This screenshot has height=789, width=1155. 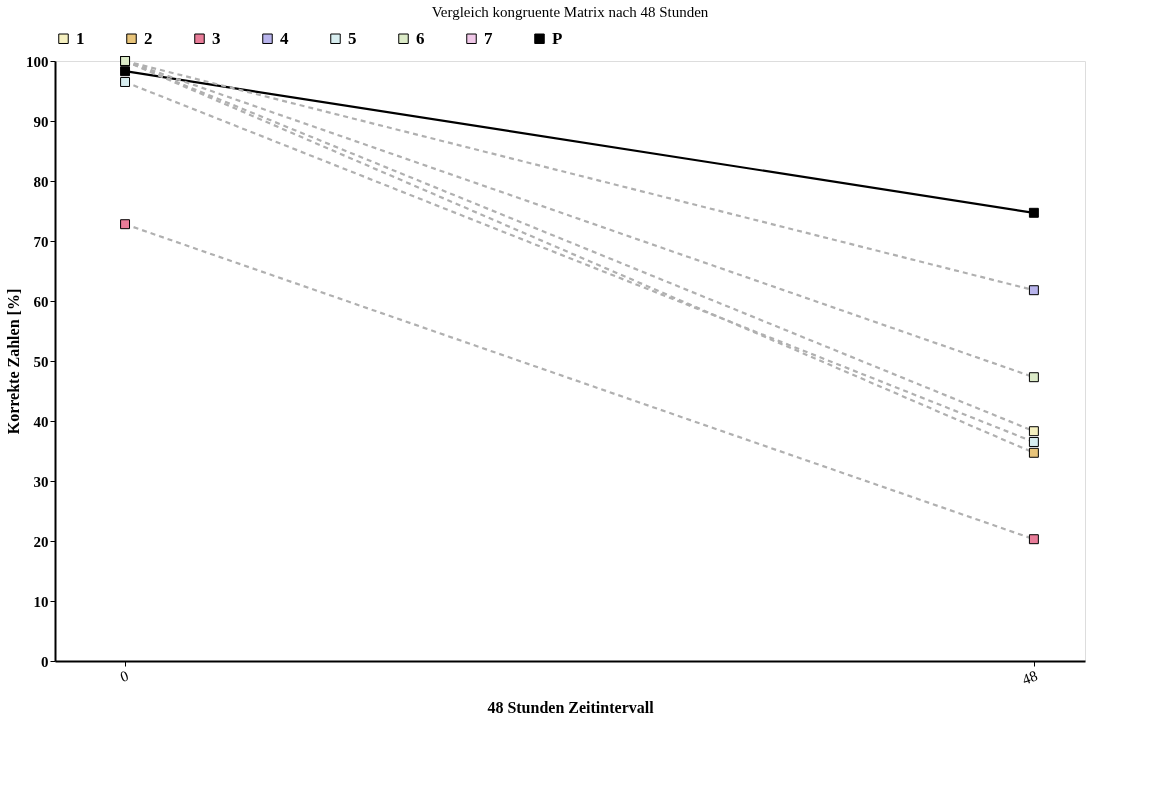 What do you see at coordinates (41, 181) in the screenshot?
I see `y-tick-label: 80` at bounding box center [41, 181].